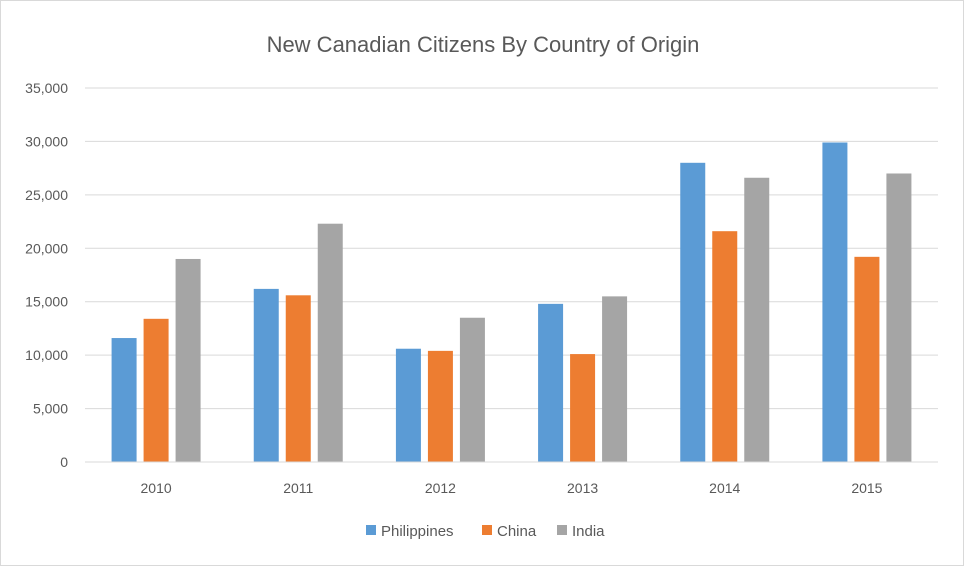 The image size is (964, 566). Describe the element at coordinates (725, 346) in the screenshot. I see `bar-china-2014` at that location.